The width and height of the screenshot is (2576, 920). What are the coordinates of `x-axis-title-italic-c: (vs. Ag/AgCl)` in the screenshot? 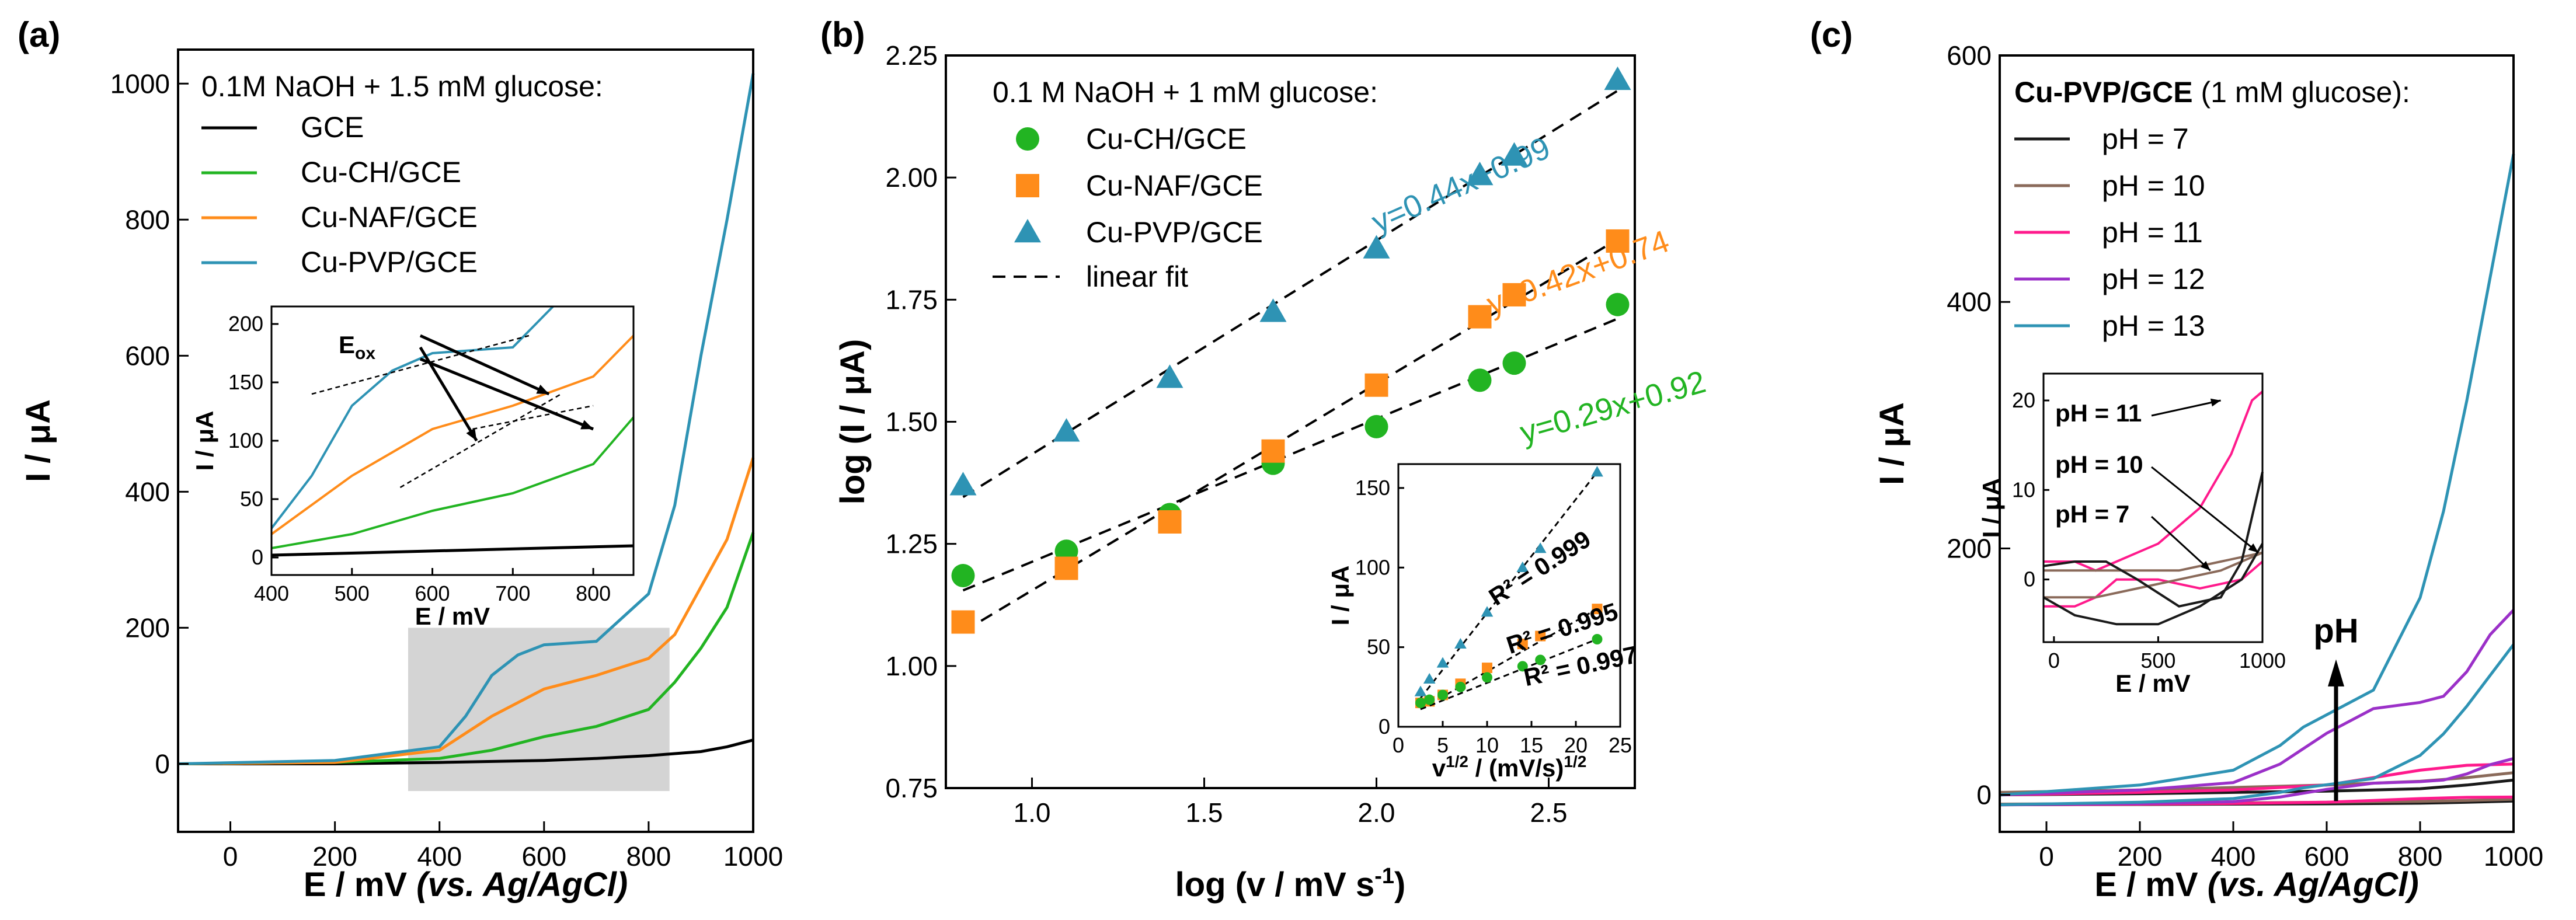 It's located at (2313, 885).